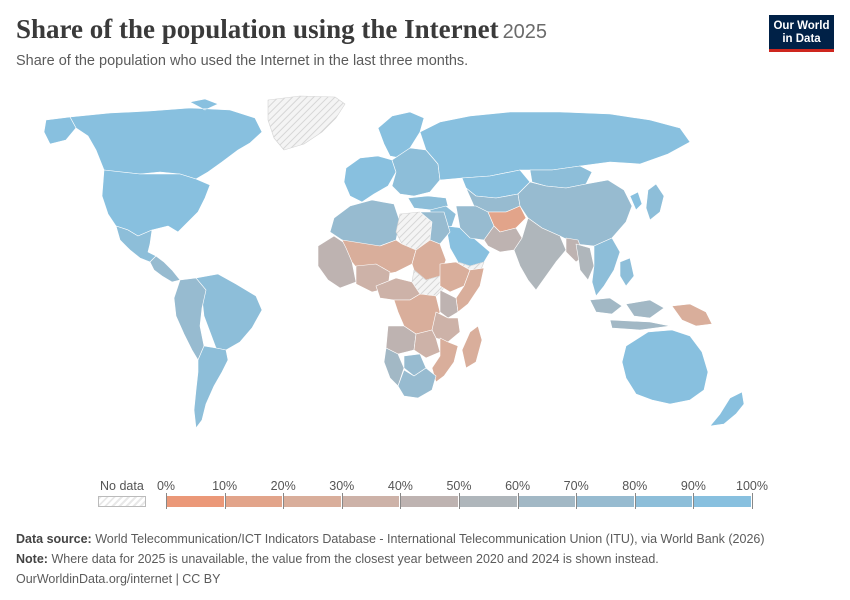 Image resolution: width=850 pixels, height=600 pixels. I want to click on region-central-america, so click(165, 269).